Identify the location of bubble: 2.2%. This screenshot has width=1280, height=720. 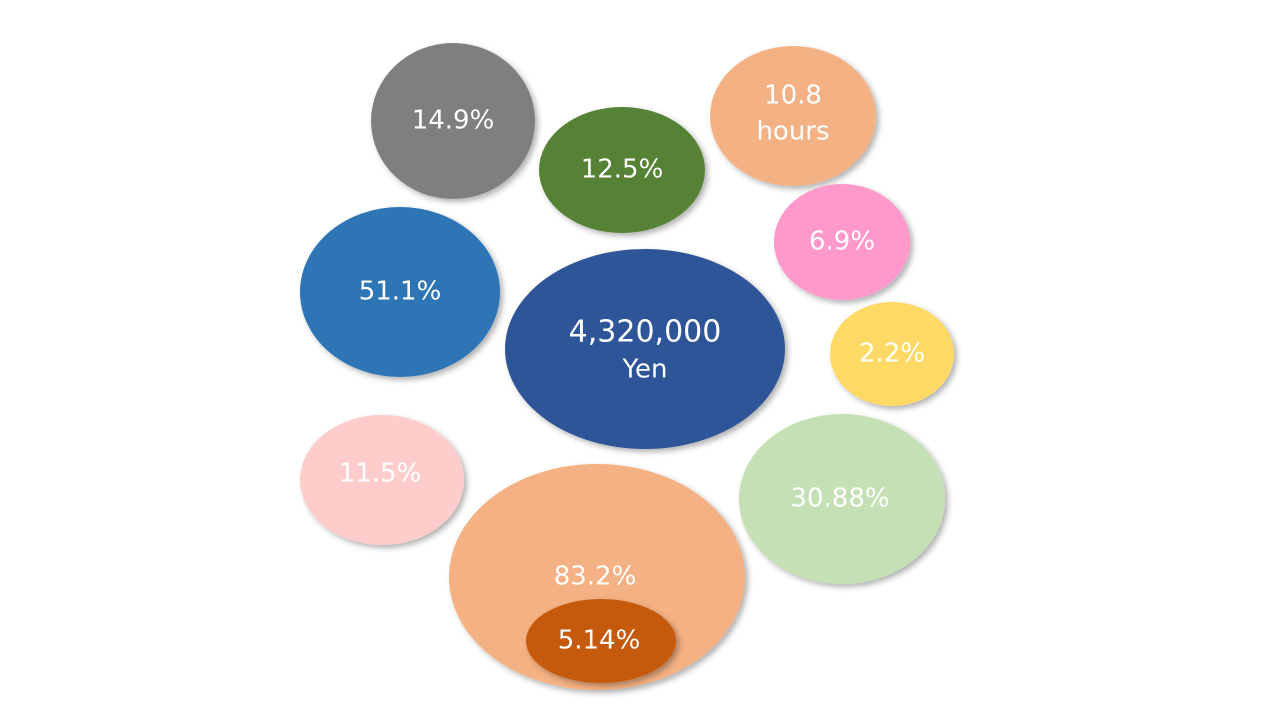
(892, 354).